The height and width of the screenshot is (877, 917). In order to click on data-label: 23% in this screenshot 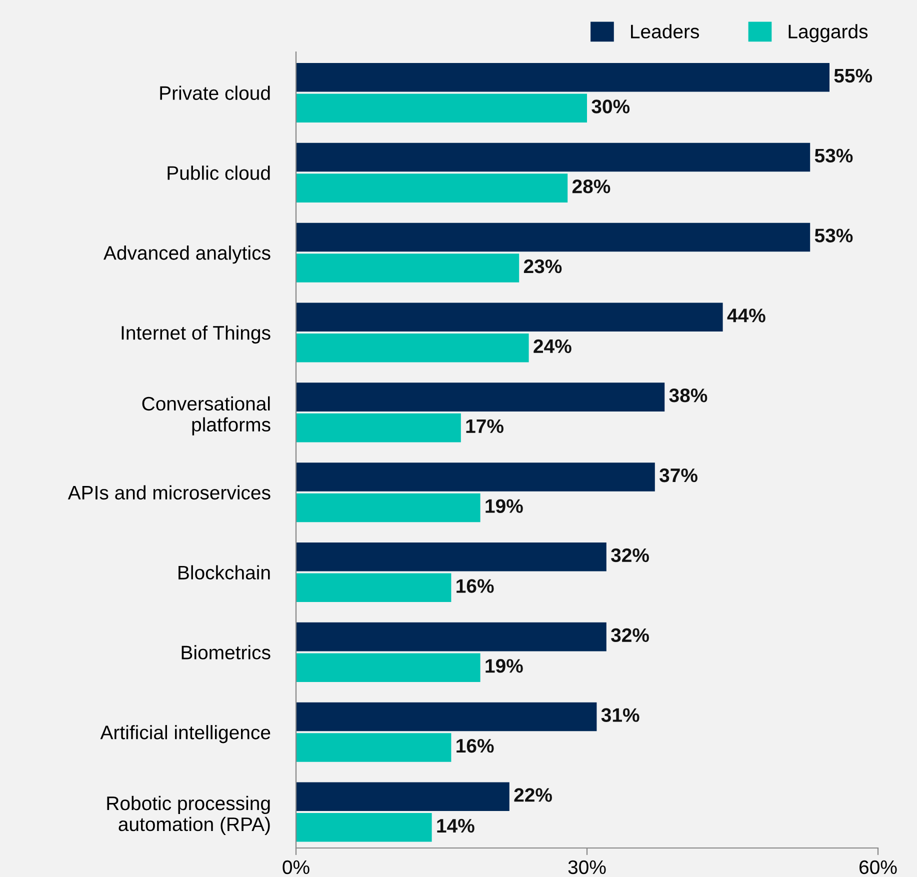, I will do `click(543, 266)`.